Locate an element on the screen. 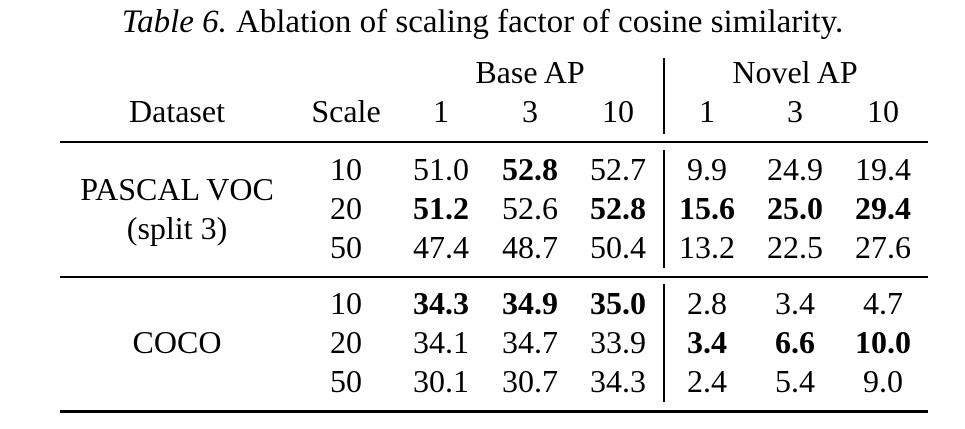 This screenshot has height=429, width=965. novel-ap-cell: 10.0 is located at coordinates (883, 342).